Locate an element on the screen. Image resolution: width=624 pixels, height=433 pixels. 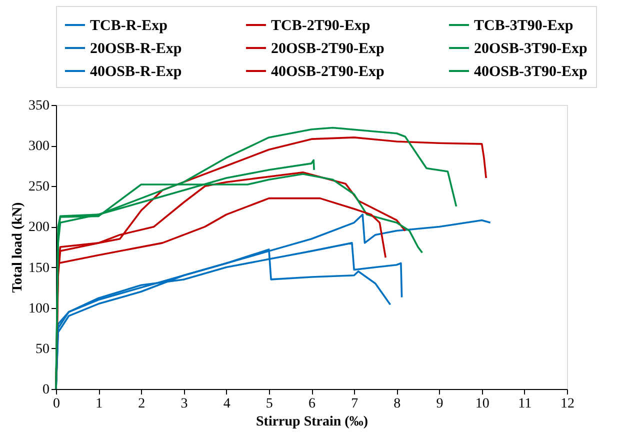
x-tick-label: 10 is located at coordinates (482, 404).